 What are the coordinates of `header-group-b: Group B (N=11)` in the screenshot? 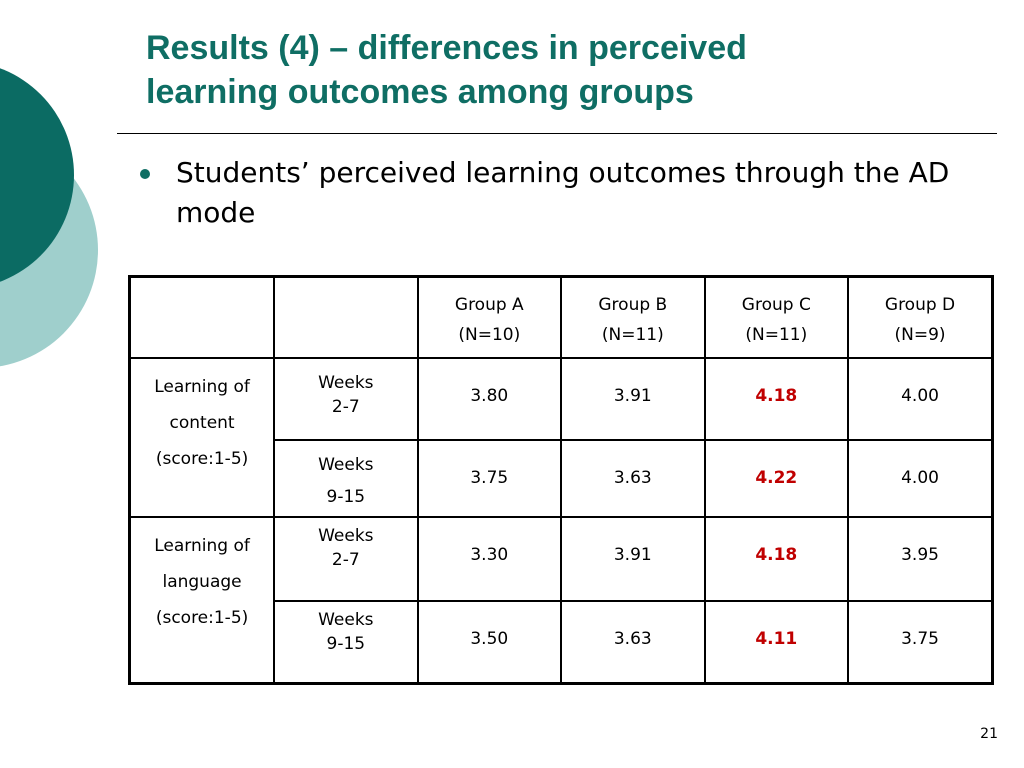 It's located at (633, 317).